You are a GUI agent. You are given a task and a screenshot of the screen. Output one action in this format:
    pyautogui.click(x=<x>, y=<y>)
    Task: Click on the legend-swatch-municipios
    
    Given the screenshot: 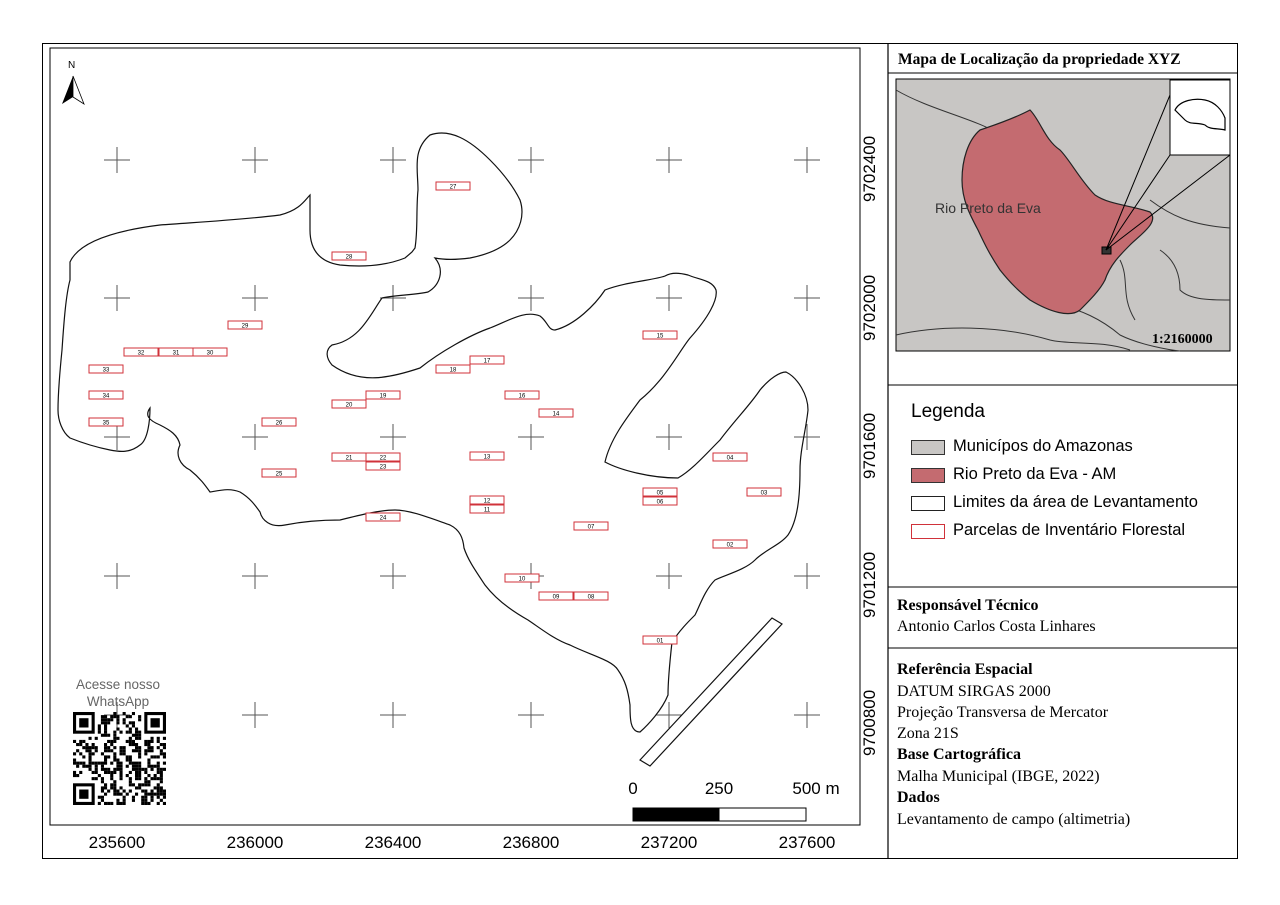 What is the action you would take?
    pyautogui.click(x=928, y=447)
    